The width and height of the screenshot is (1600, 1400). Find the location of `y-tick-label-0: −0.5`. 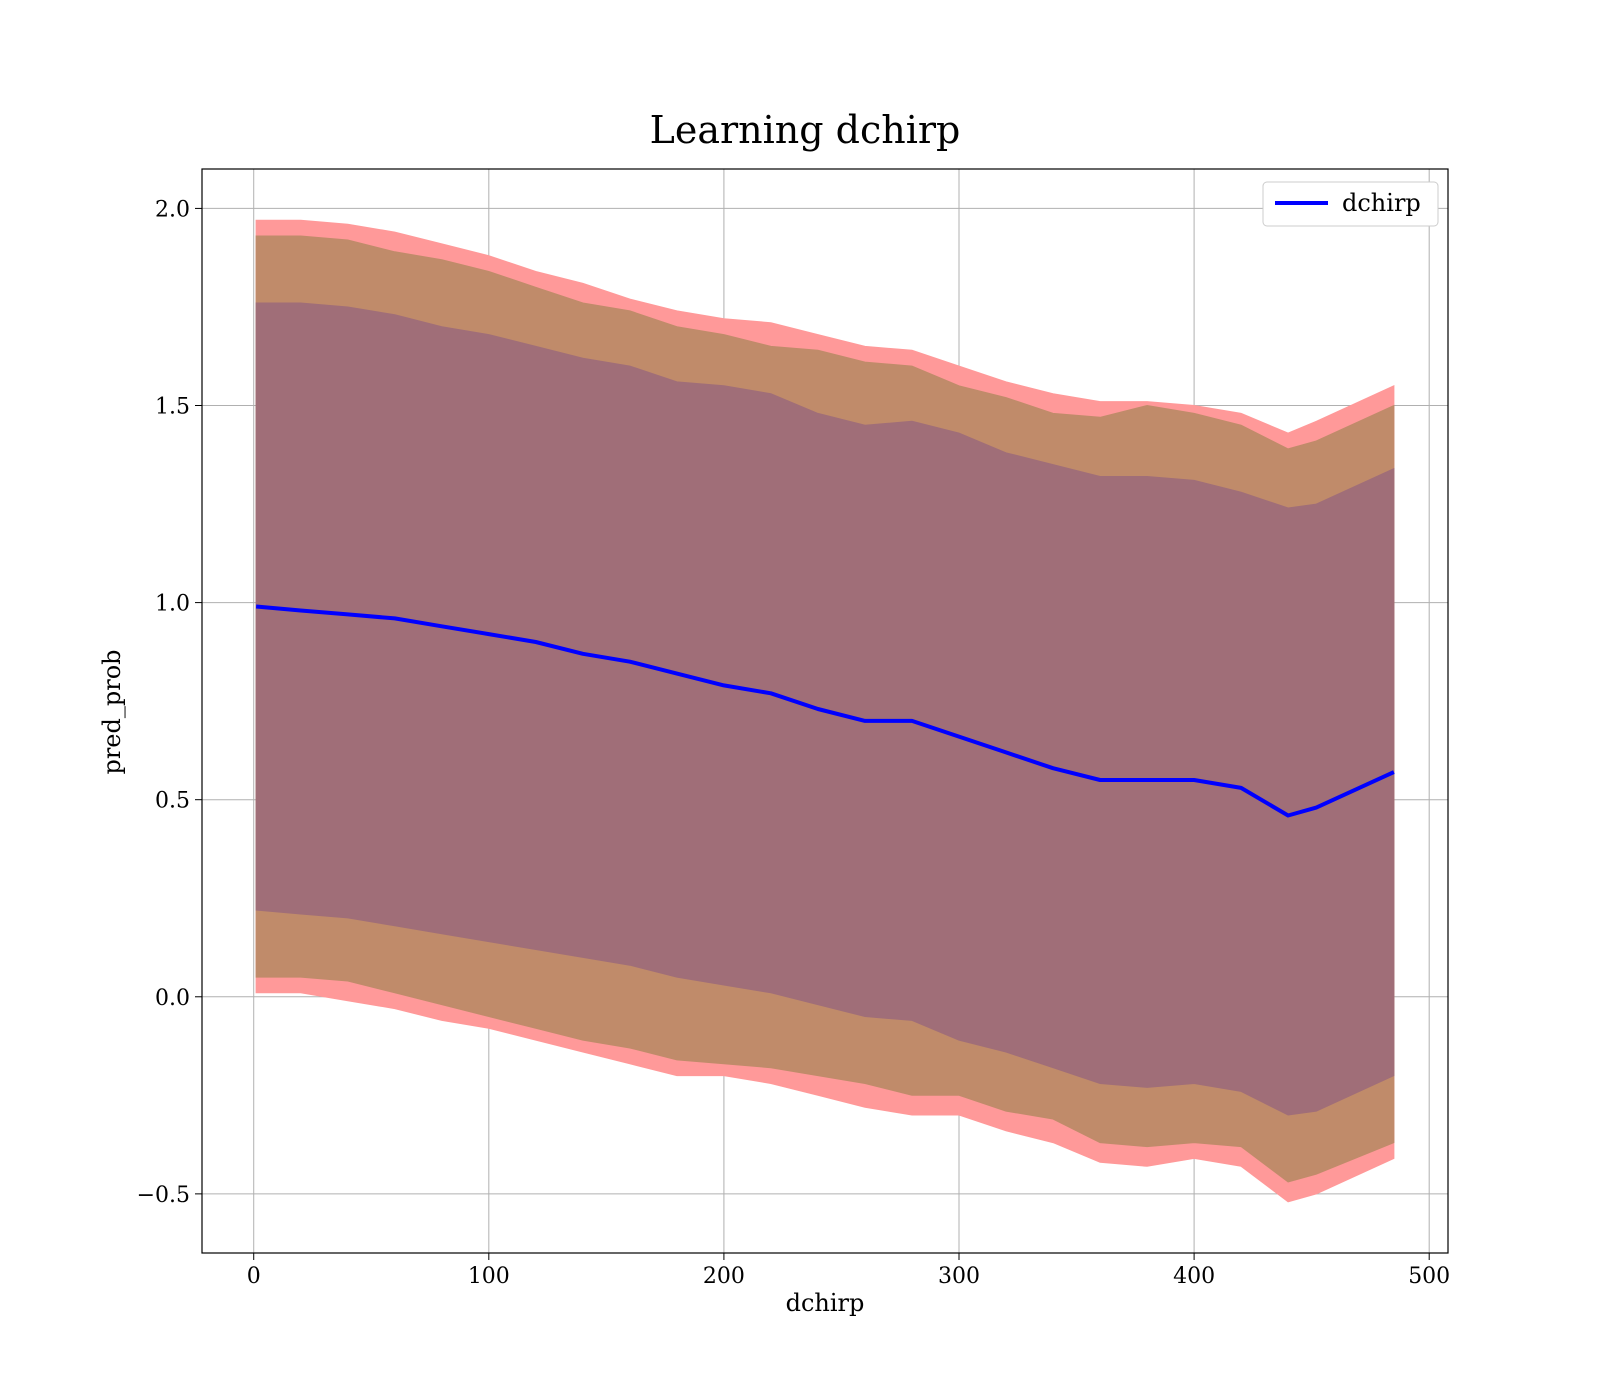

y-tick-label-0: −0.5 is located at coordinates (163, 1195).